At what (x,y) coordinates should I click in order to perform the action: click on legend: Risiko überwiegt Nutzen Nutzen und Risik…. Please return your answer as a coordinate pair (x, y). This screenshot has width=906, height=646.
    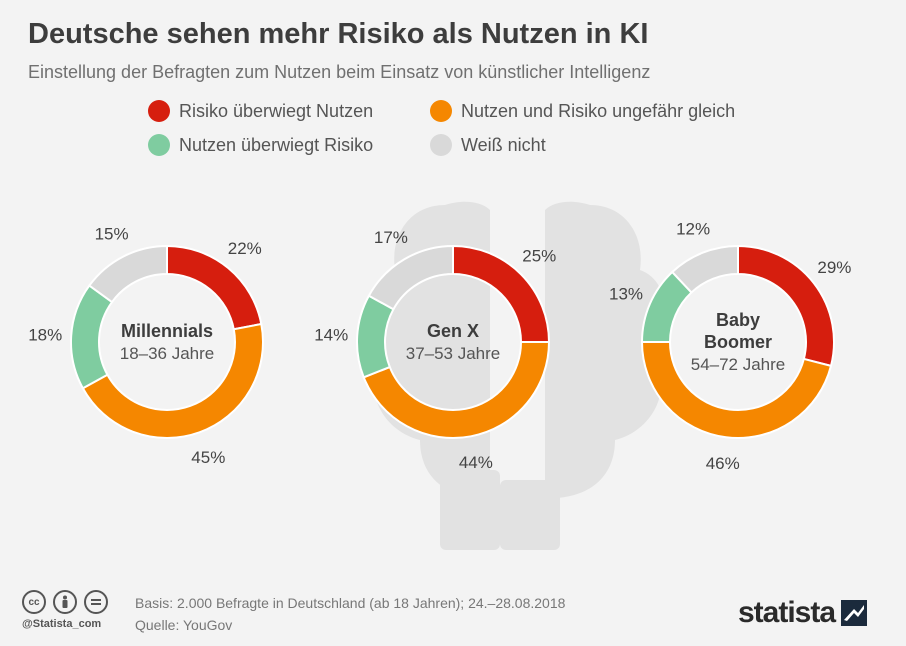
    Looking at the image, I should click on (454, 128).